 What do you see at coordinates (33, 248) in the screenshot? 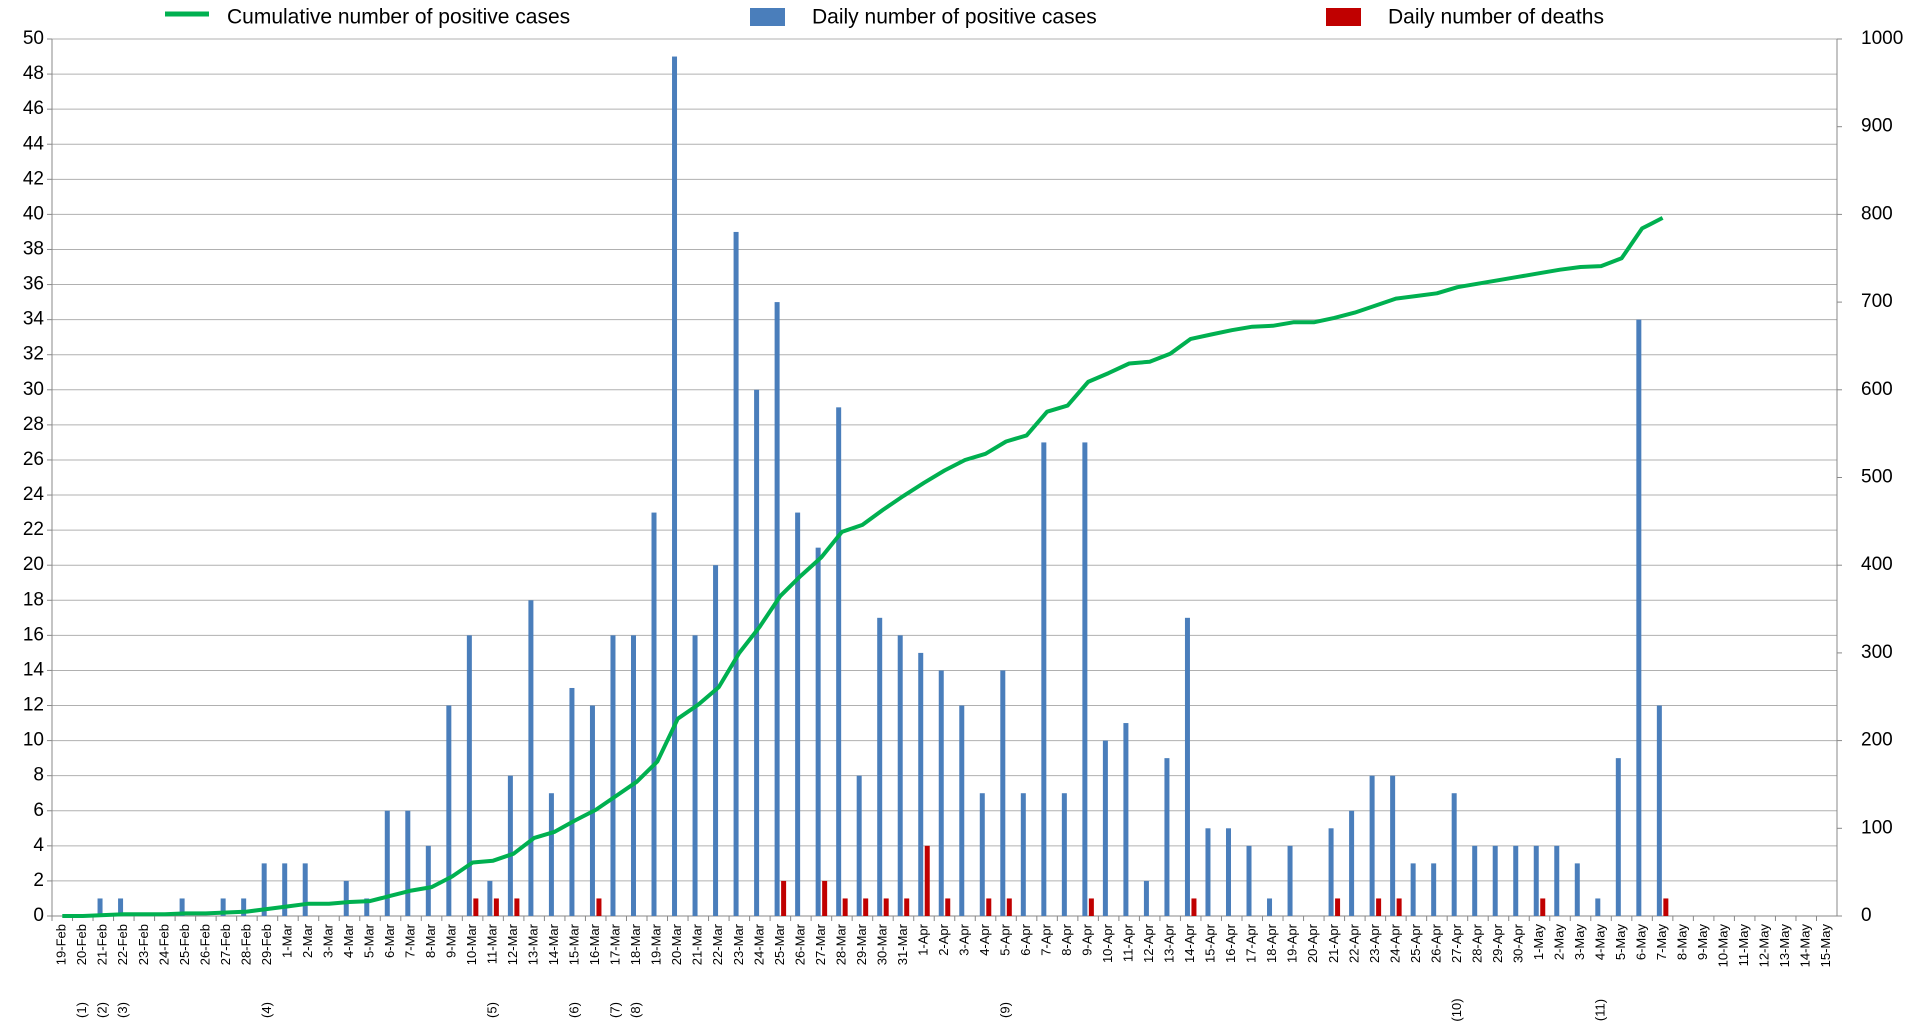
I see `y-tick-label: 38` at bounding box center [33, 248].